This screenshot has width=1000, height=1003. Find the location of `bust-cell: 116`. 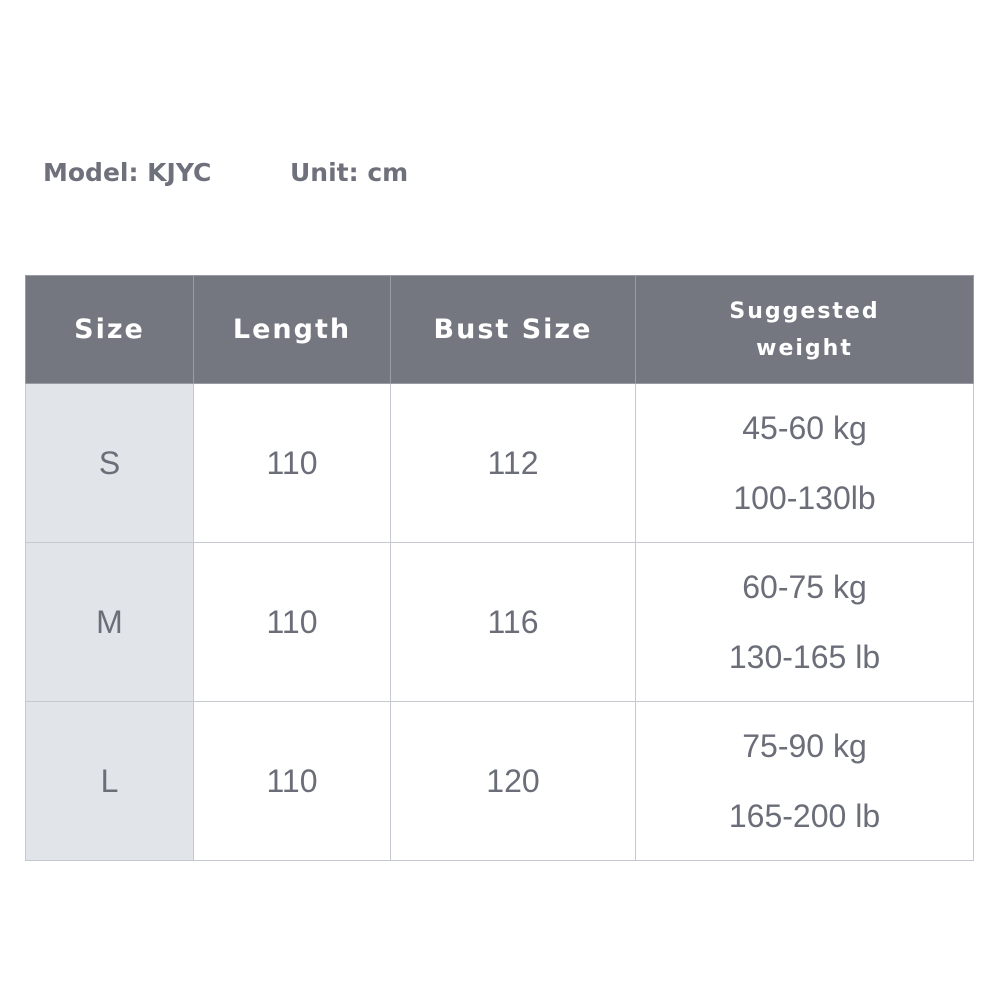

bust-cell: 116 is located at coordinates (513, 622).